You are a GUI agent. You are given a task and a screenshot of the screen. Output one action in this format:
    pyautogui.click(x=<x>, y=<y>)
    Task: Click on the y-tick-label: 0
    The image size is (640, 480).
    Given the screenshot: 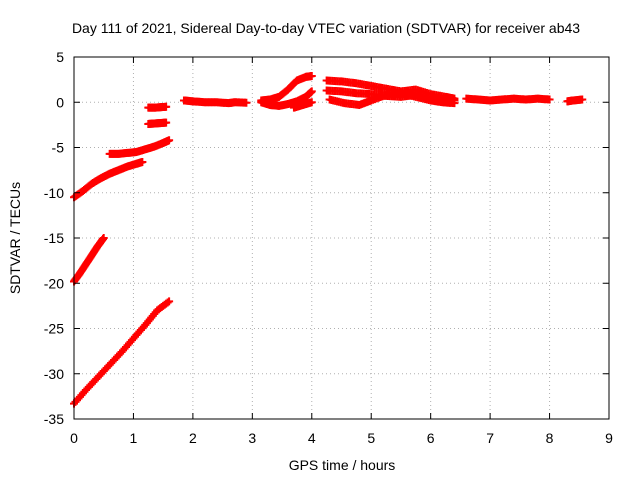 What is the action you would take?
    pyautogui.click(x=60, y=102)
    